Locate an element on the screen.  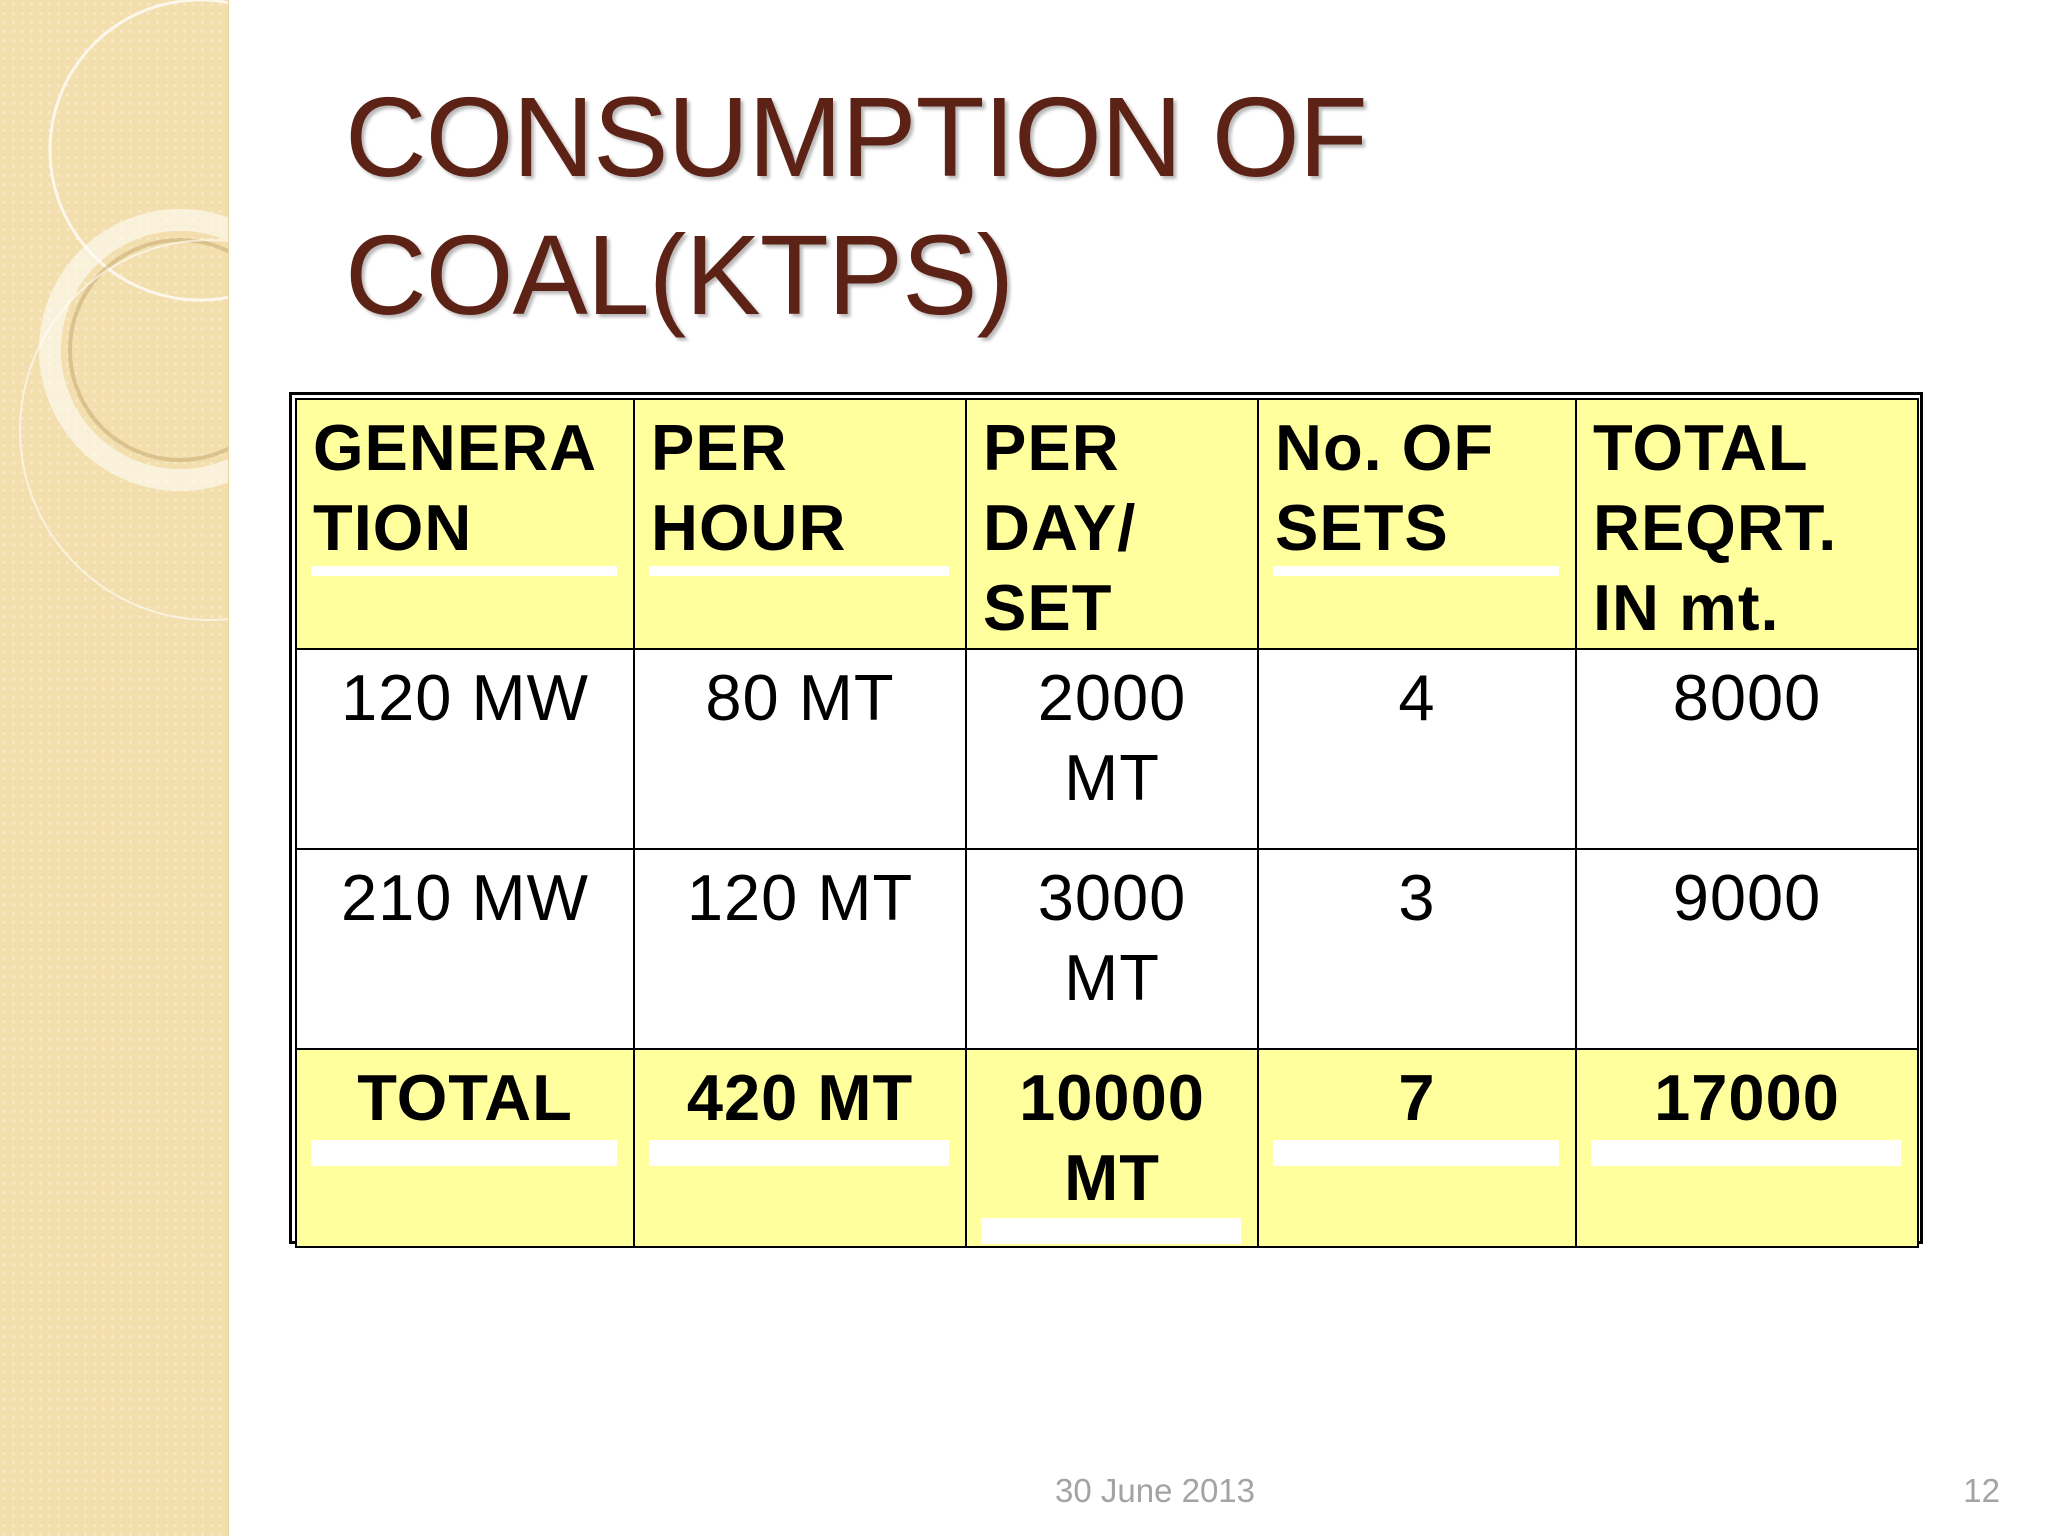
cell-value: 8000 is located at coordinates (1747, 697).